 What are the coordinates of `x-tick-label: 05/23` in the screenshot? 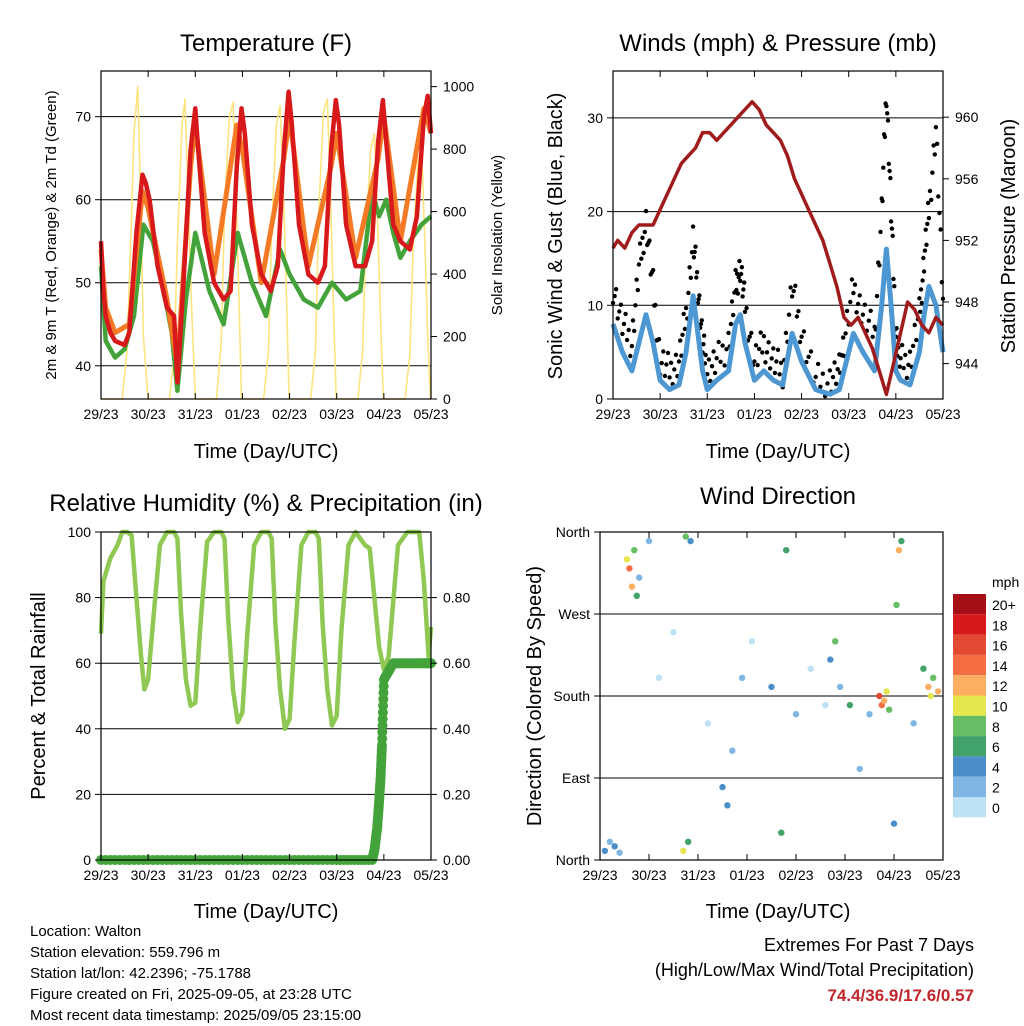 It's located at (942, 414).